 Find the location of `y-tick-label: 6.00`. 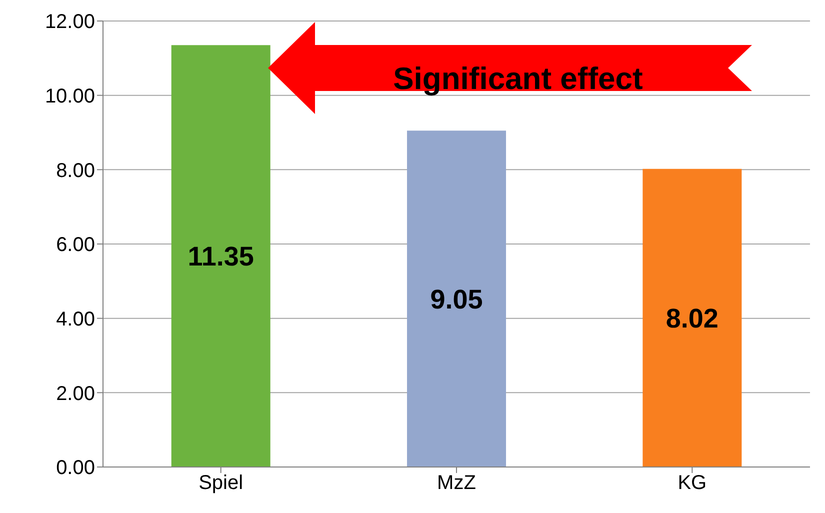

y-tick-label: 6.00 is located at coordinates (75, 245).